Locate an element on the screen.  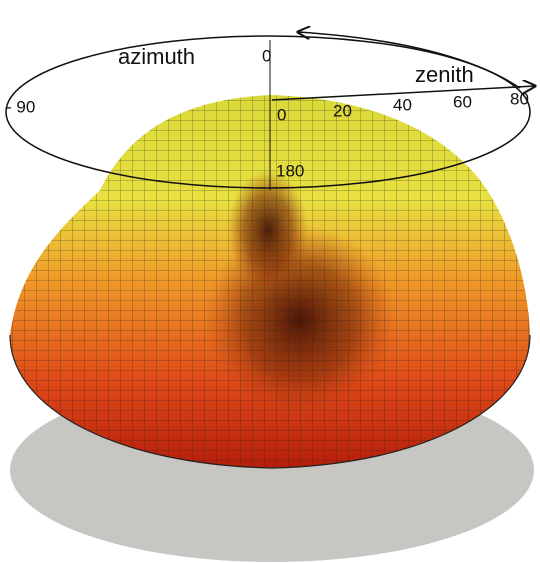
zenith-tick: 0 is located at coordinates (281, 114).